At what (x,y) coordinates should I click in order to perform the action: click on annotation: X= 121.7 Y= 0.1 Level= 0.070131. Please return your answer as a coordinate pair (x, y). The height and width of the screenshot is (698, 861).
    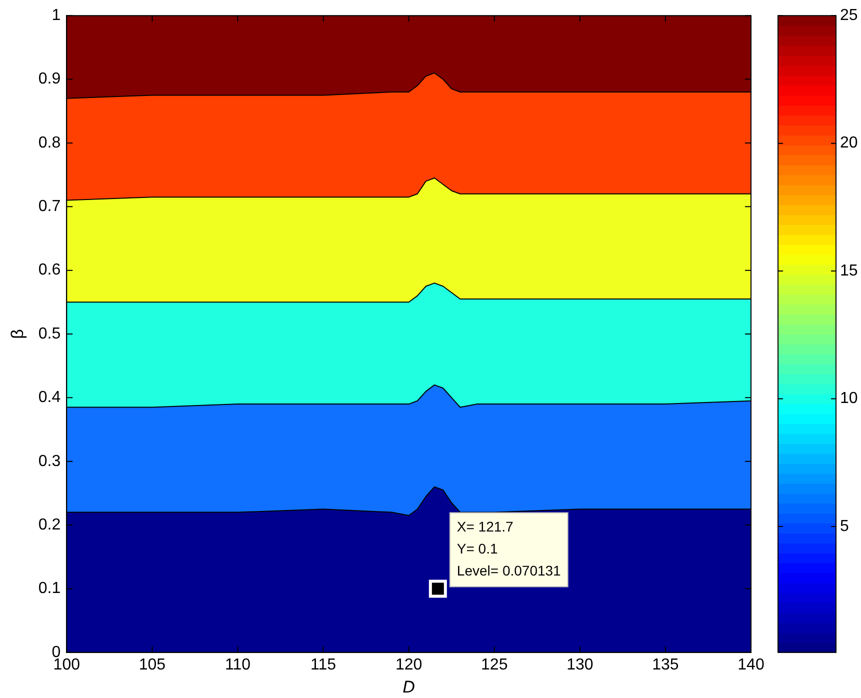
    Looking at the image, I should click on (509, 548).